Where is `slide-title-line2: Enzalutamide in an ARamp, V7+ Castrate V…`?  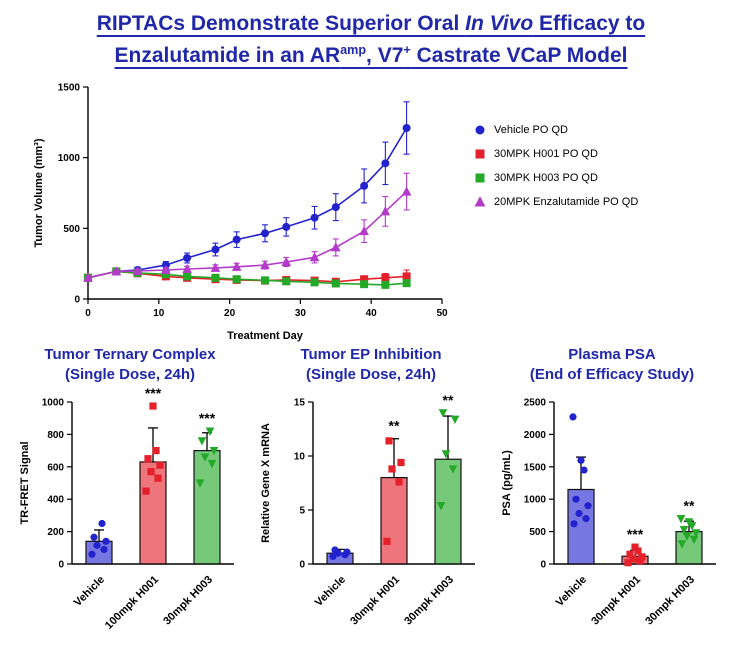 slide-title-line2: Enzalutamide in an ARamp, V7+ Castrate V… is located at coordinates (371, 56).